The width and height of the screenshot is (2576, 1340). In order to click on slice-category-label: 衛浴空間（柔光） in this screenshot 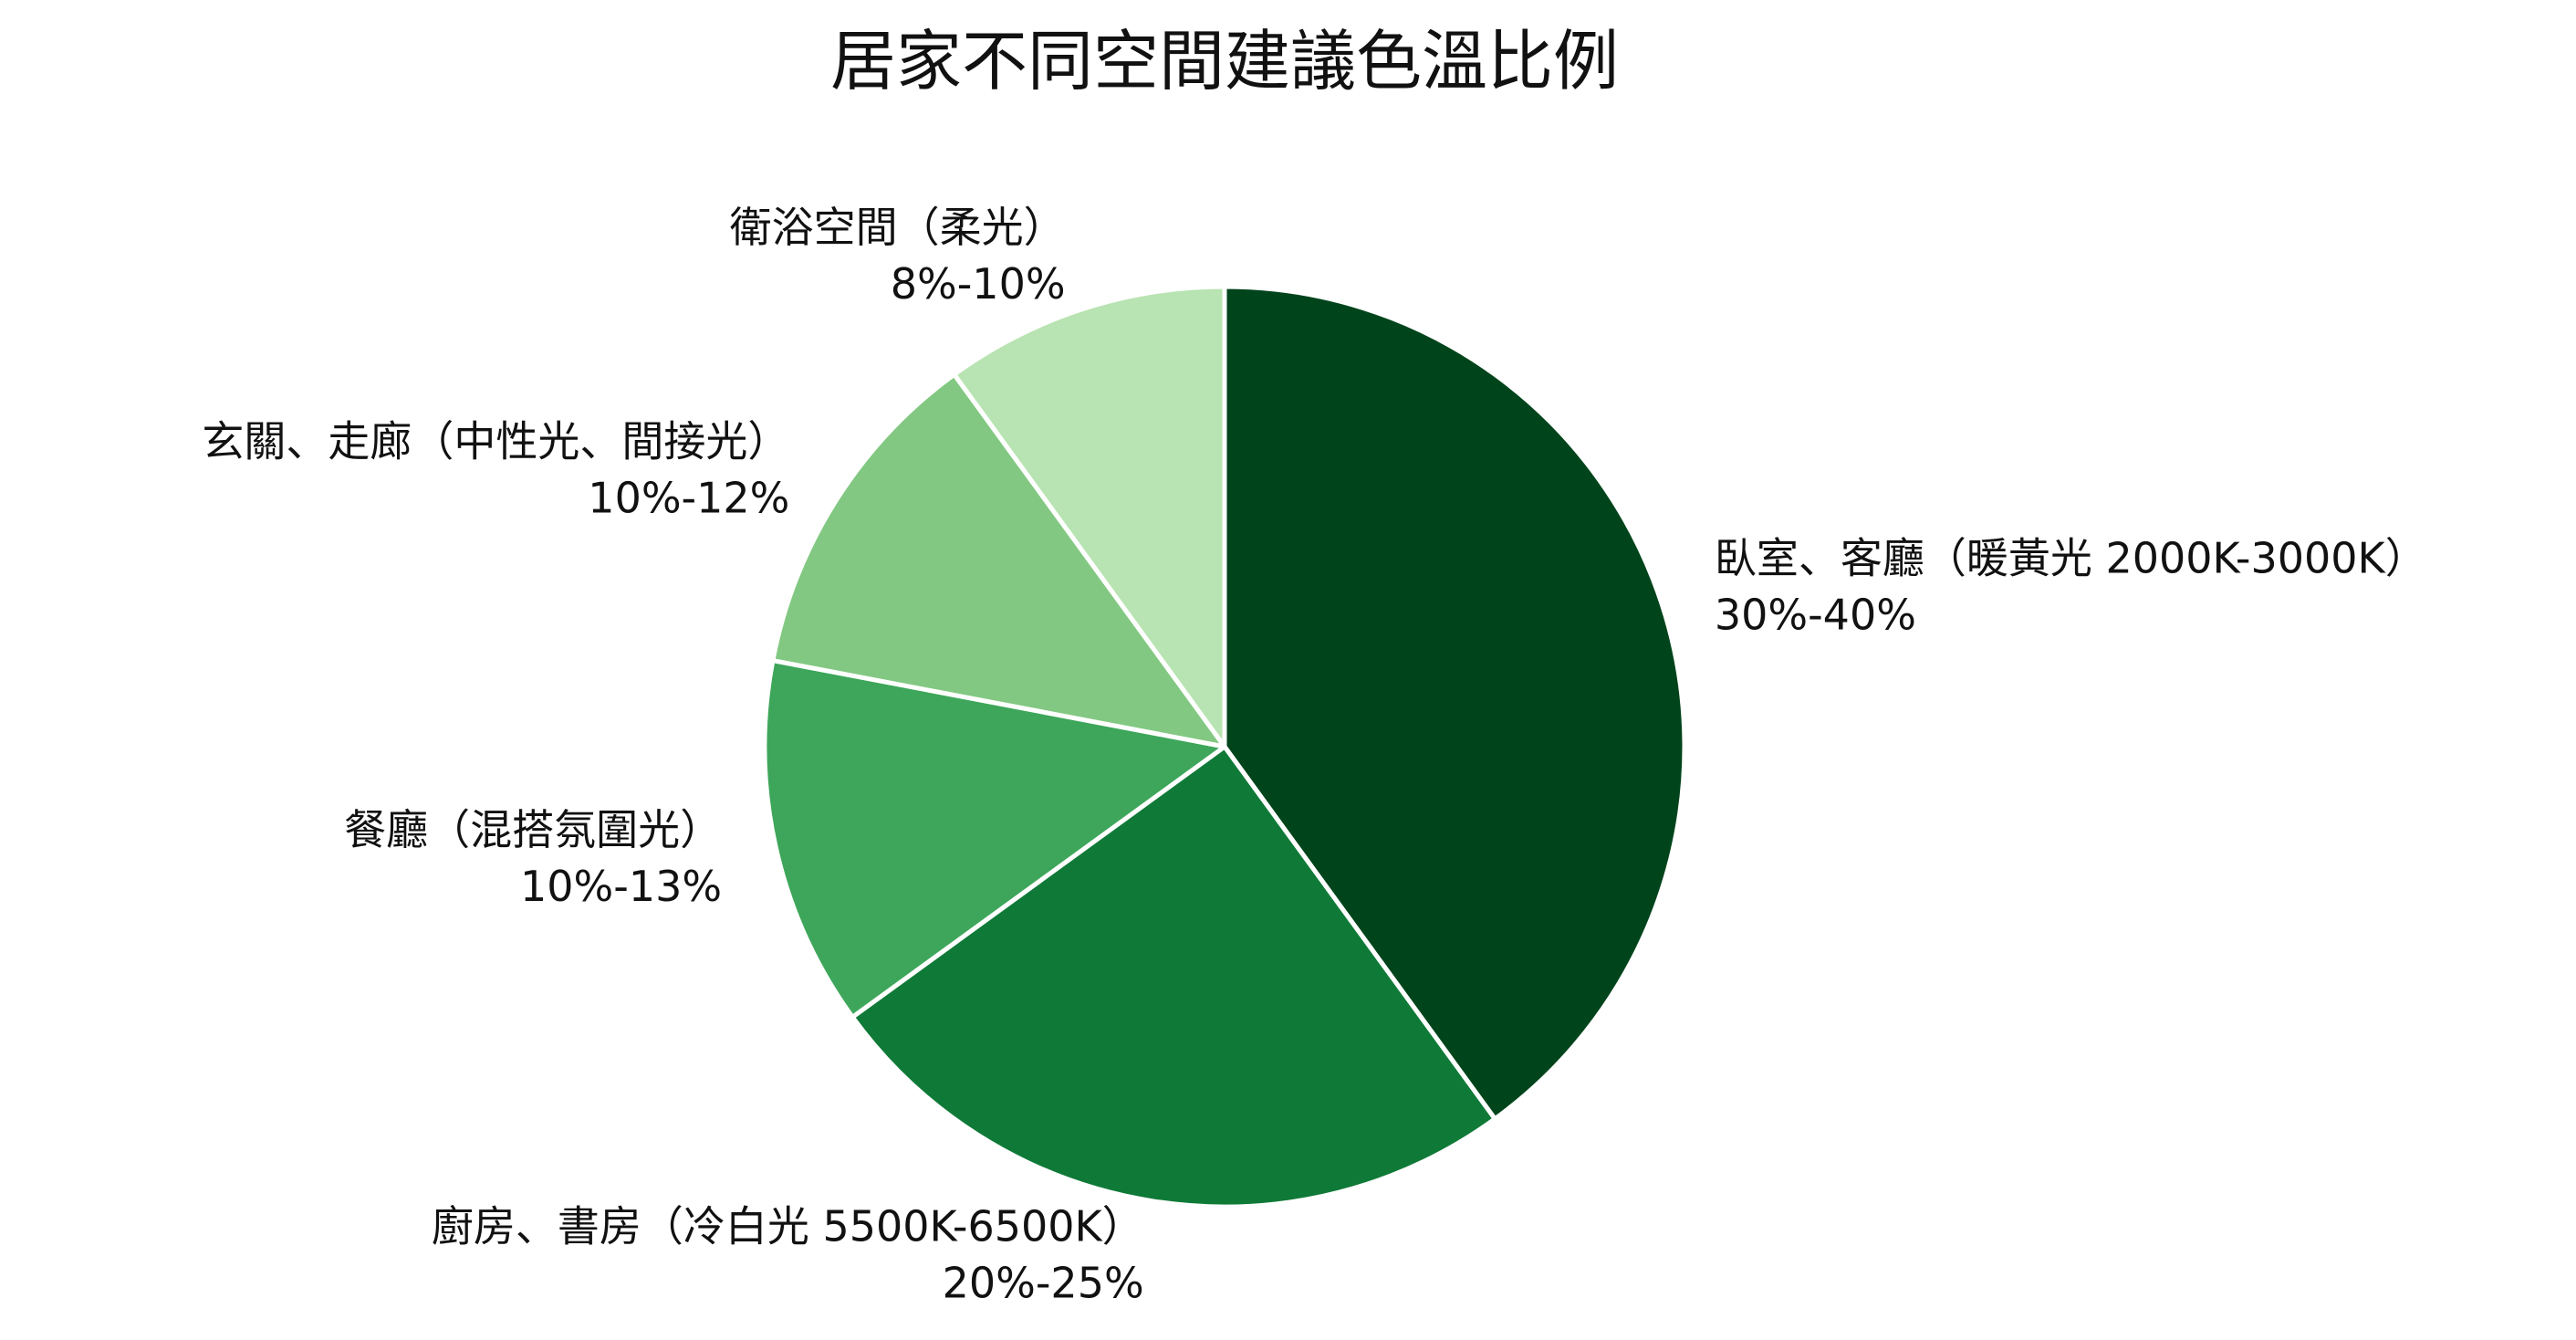, I will do `click(898, 228)`.